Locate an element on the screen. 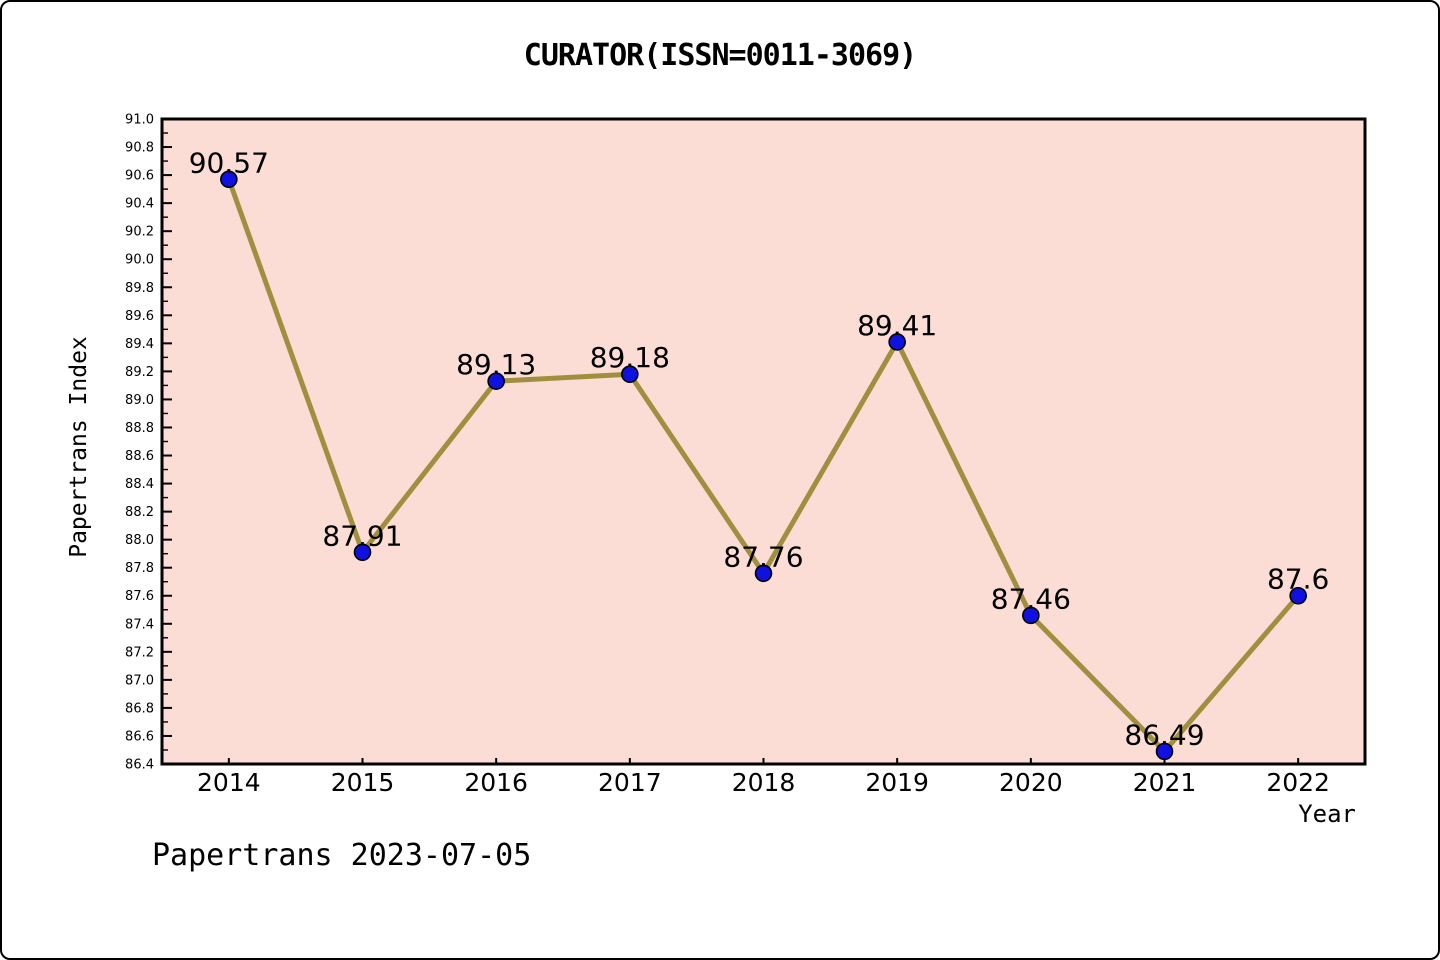 The width and height of the screenshot is (1440, 960). y-tick-label: 88.0 is located at coordinates (139, 540).